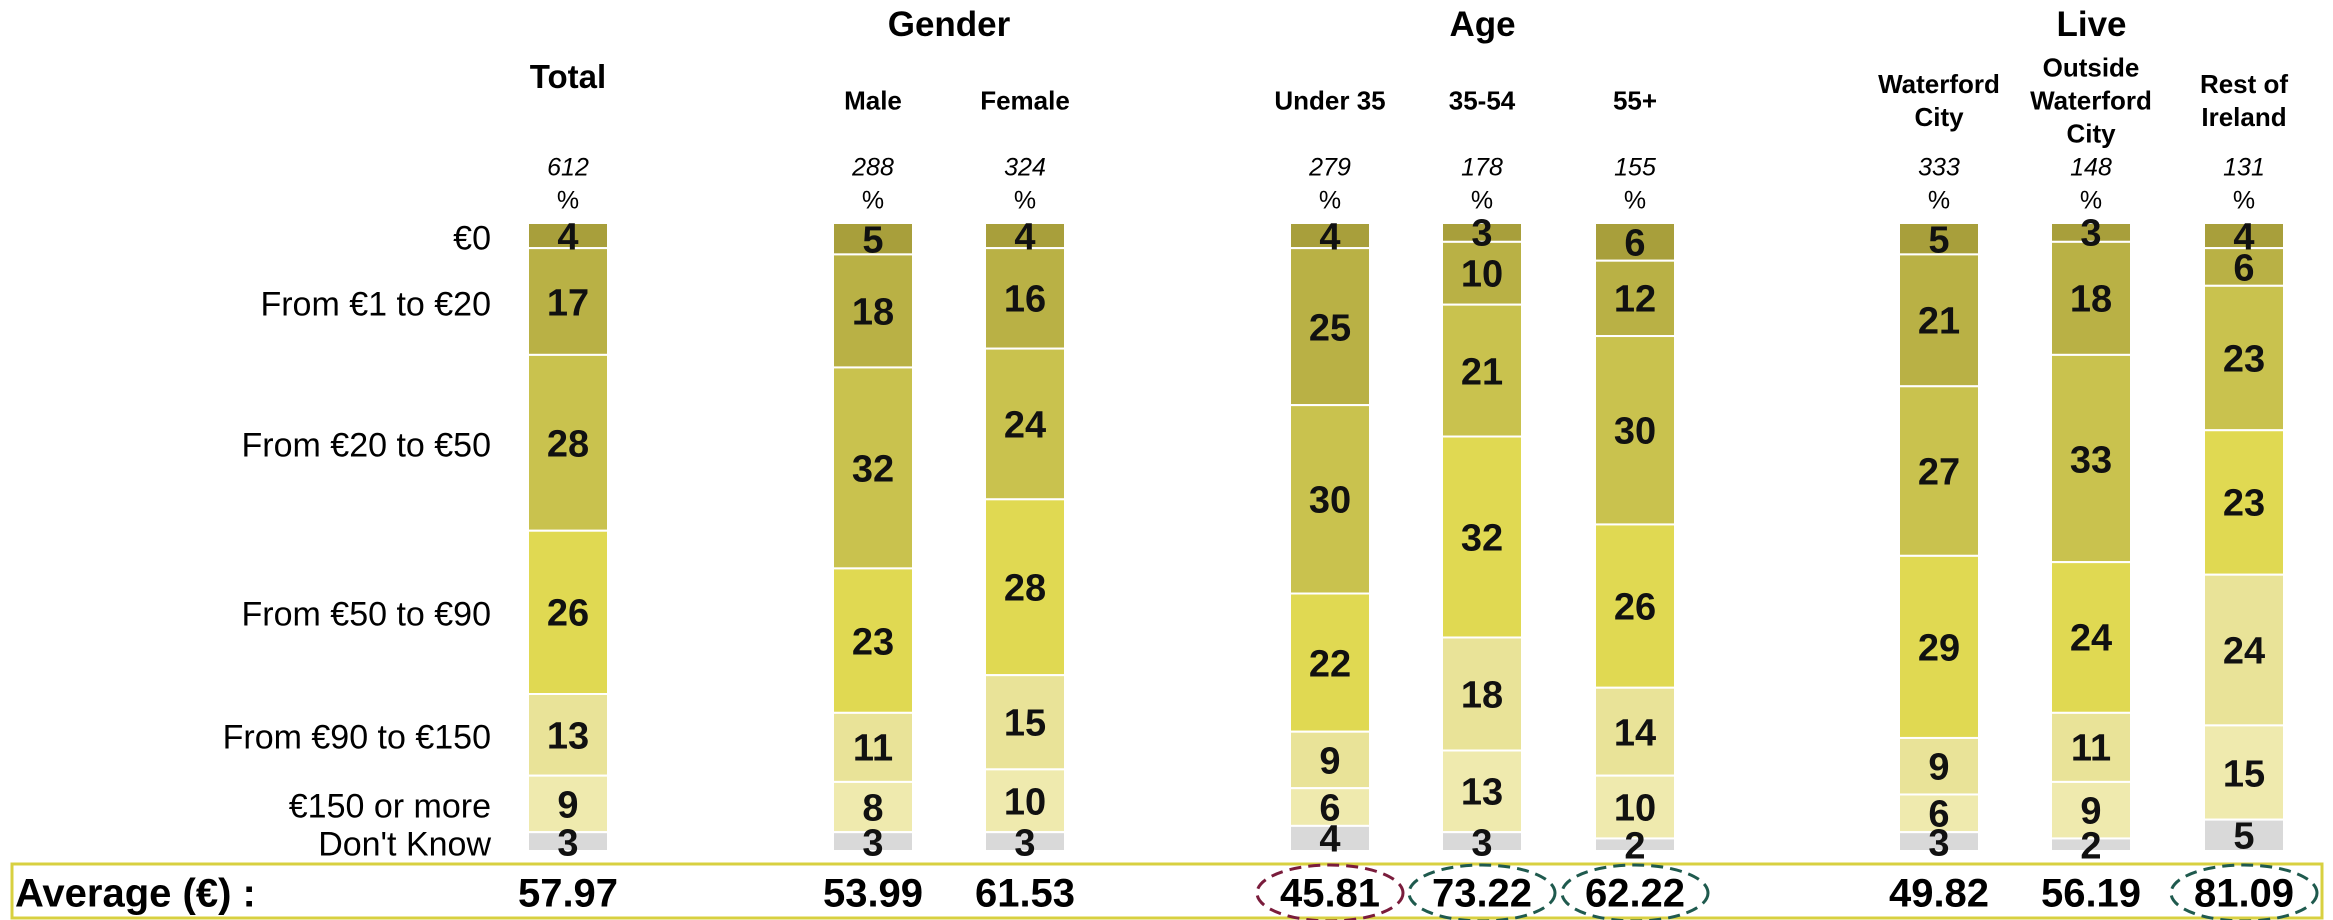 The width and height of the screenshot is (2333, 920). Describe the element at coordinates (2091, 893) in the screenshot. I see `average-value: 56.19` at that location.